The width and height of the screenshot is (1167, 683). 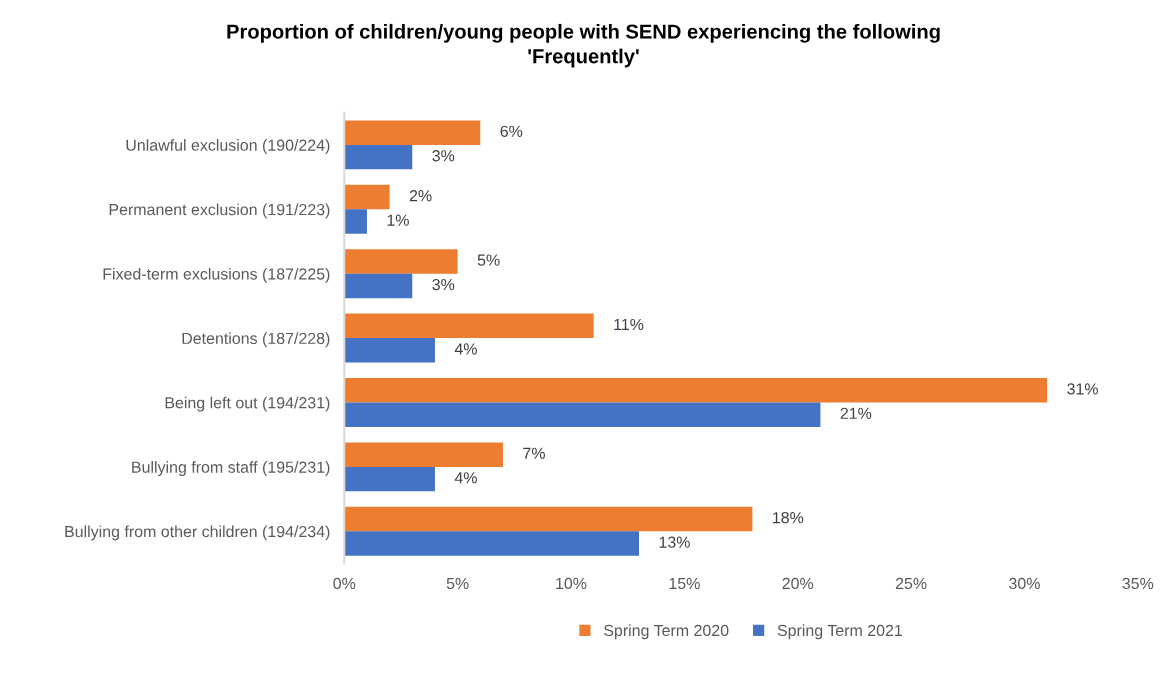 What do you see at coordinates (1082, 389) in the screenshot?
I see `data-label: 31%` at bounding box center [1082, 389].